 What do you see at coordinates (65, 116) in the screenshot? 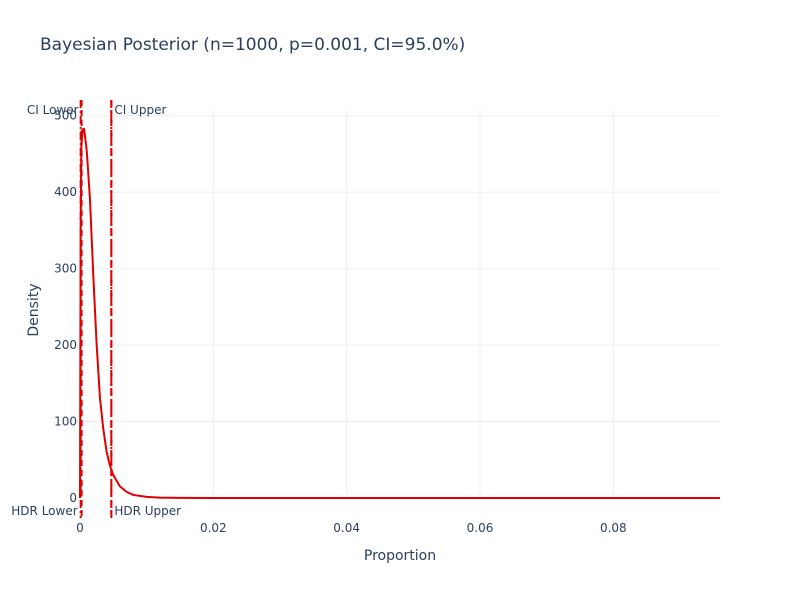
I see `y-tick-label: 500` at bounding box center [65, 116].